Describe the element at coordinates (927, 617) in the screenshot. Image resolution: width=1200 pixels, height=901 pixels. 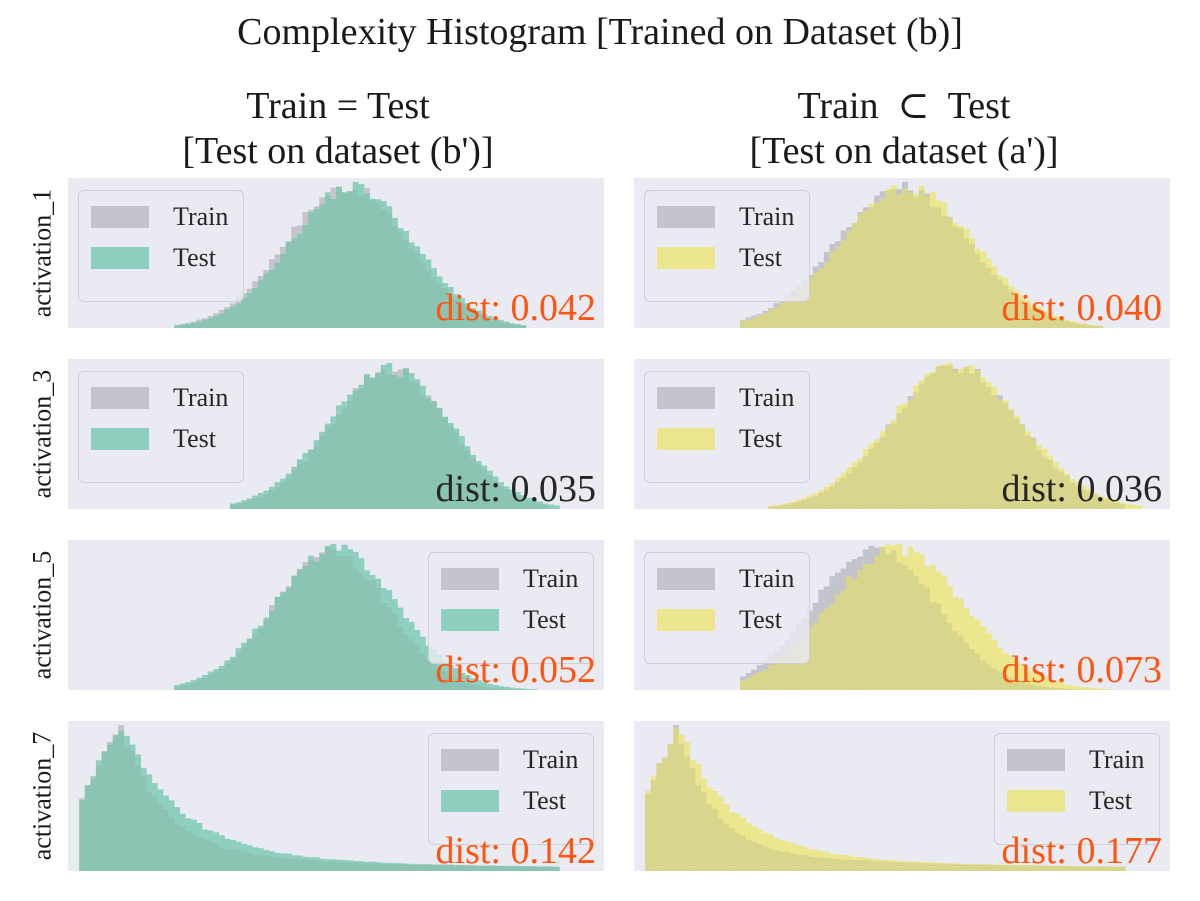
I see `histogram-plot` at that location.